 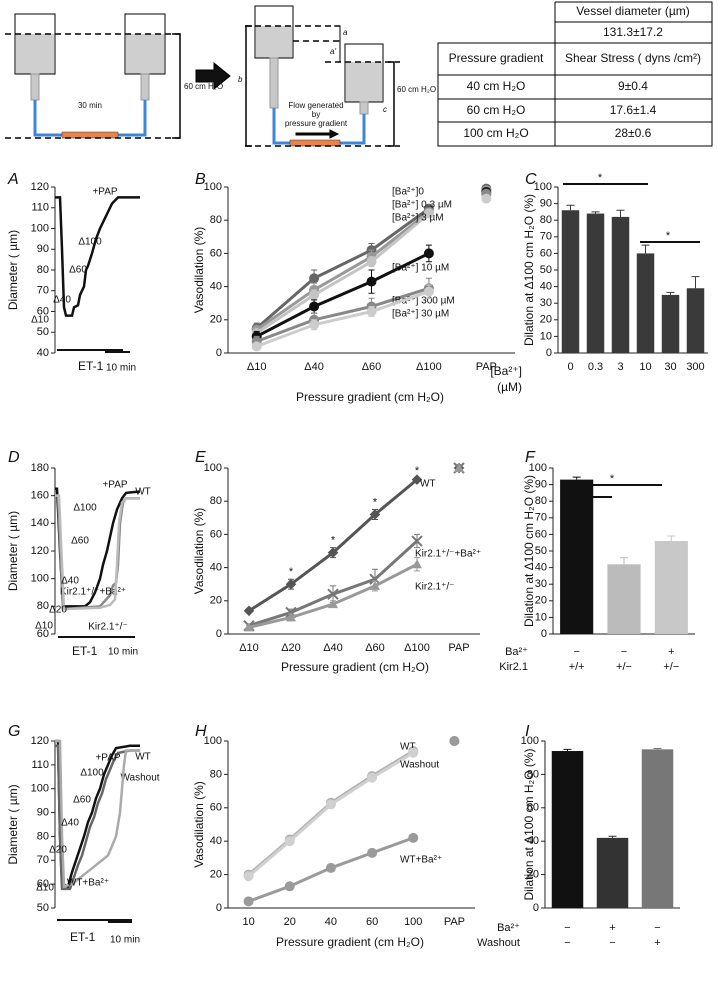 What do you see at coordinates (372, 922) in the screenshot?
I see `x-tick-label: 60` at bounding box center [372, 922].